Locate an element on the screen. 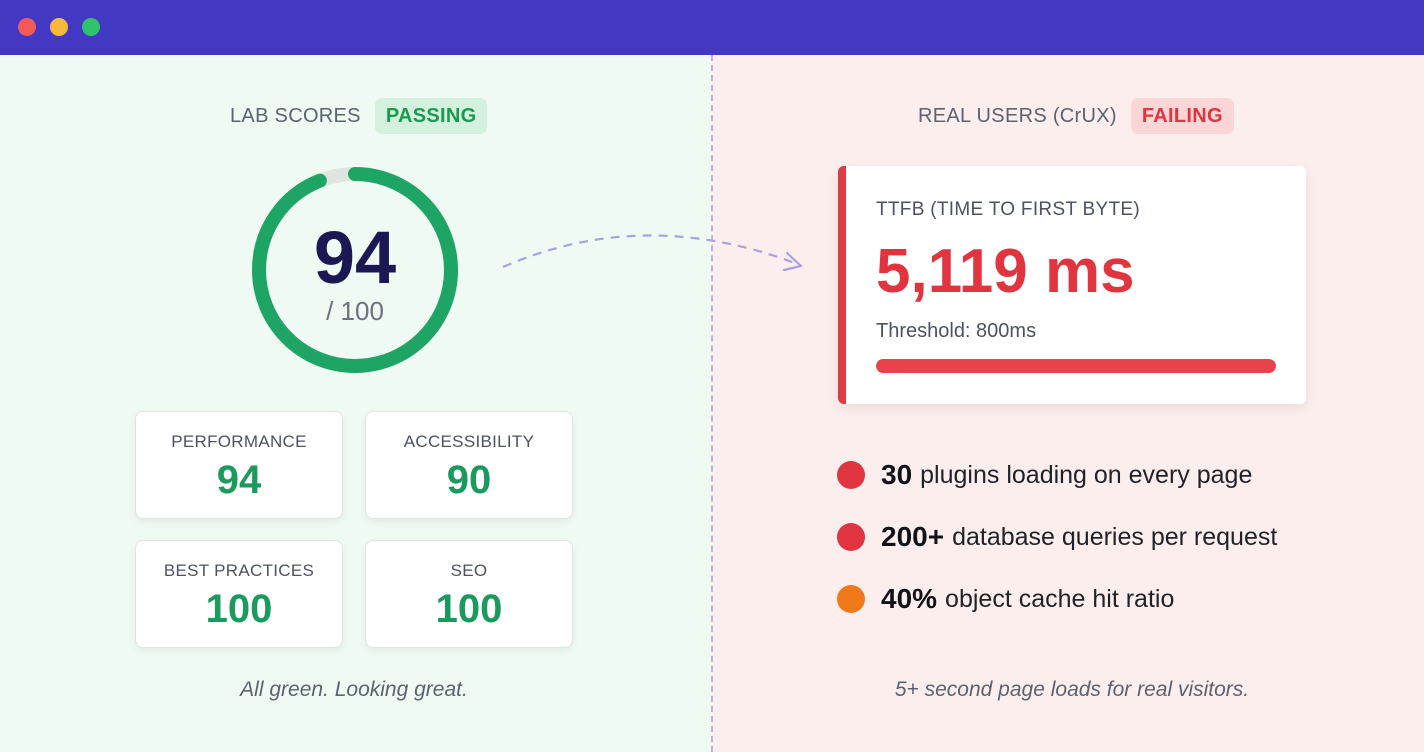  accessibility-card: ACCESSIBILITY 90 is located at coordinates (469, 465).